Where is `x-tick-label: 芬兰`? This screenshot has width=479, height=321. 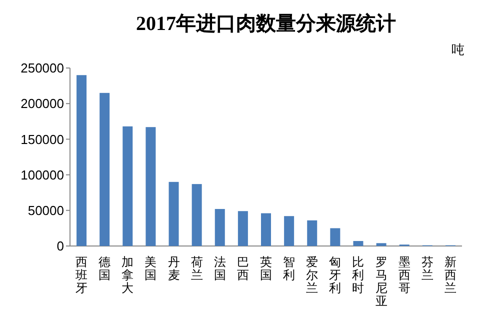 x-tick-label: 芬兰 is located at coordinates (427, 268).